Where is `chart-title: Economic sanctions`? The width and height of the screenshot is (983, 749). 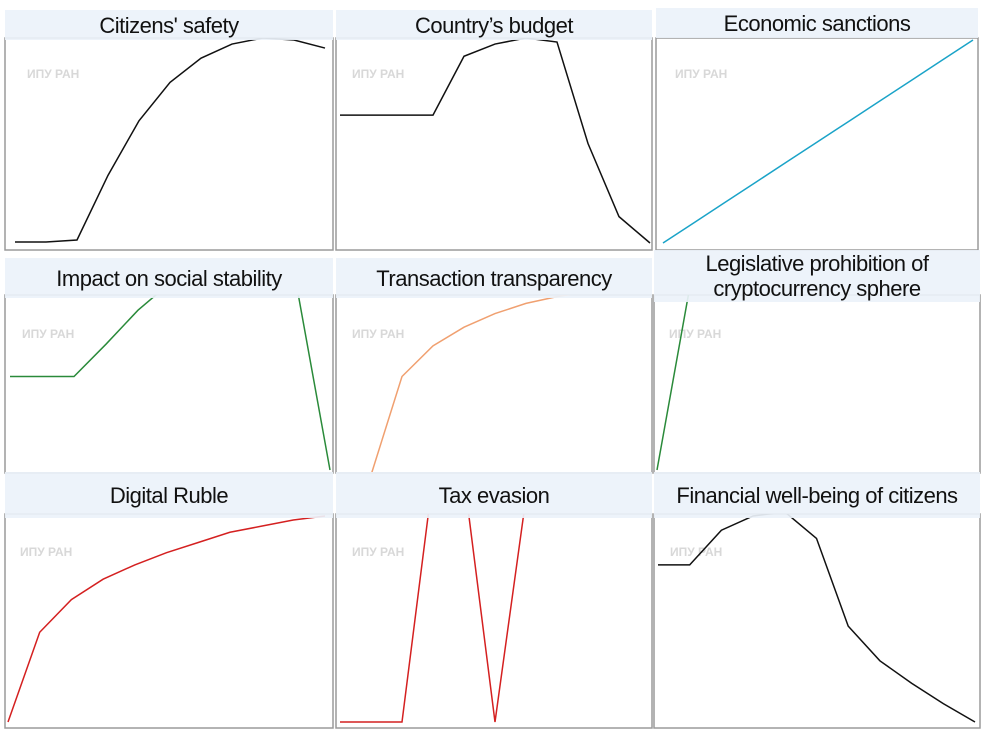 chart-title: Economic sanctions is located at coordinates (817, 23).